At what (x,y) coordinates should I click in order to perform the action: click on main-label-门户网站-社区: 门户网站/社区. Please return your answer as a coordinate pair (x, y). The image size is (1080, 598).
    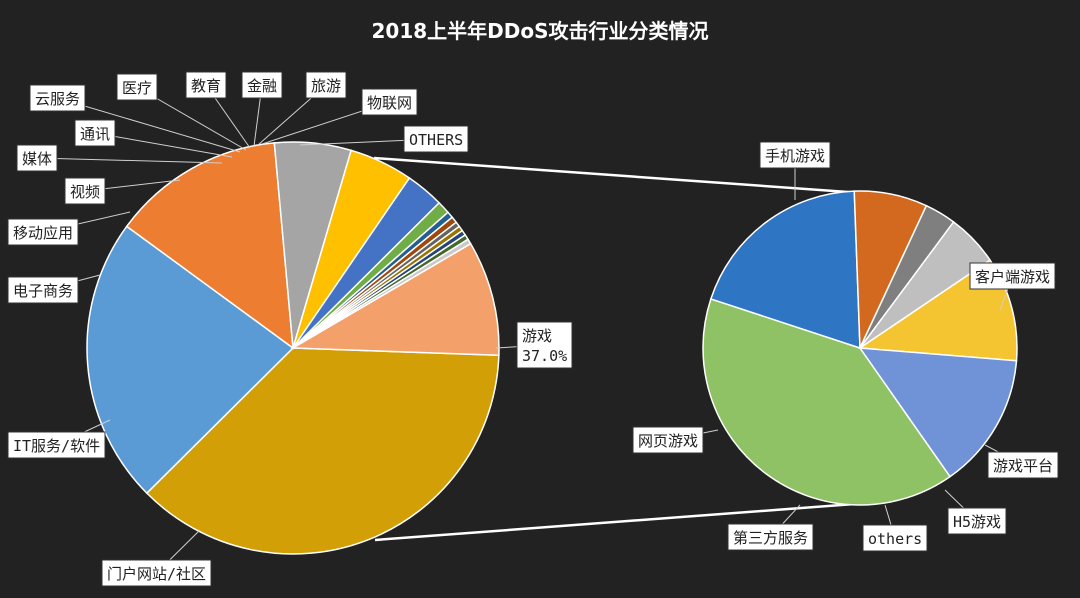
    Looking at the image, I should click on (156, 574).